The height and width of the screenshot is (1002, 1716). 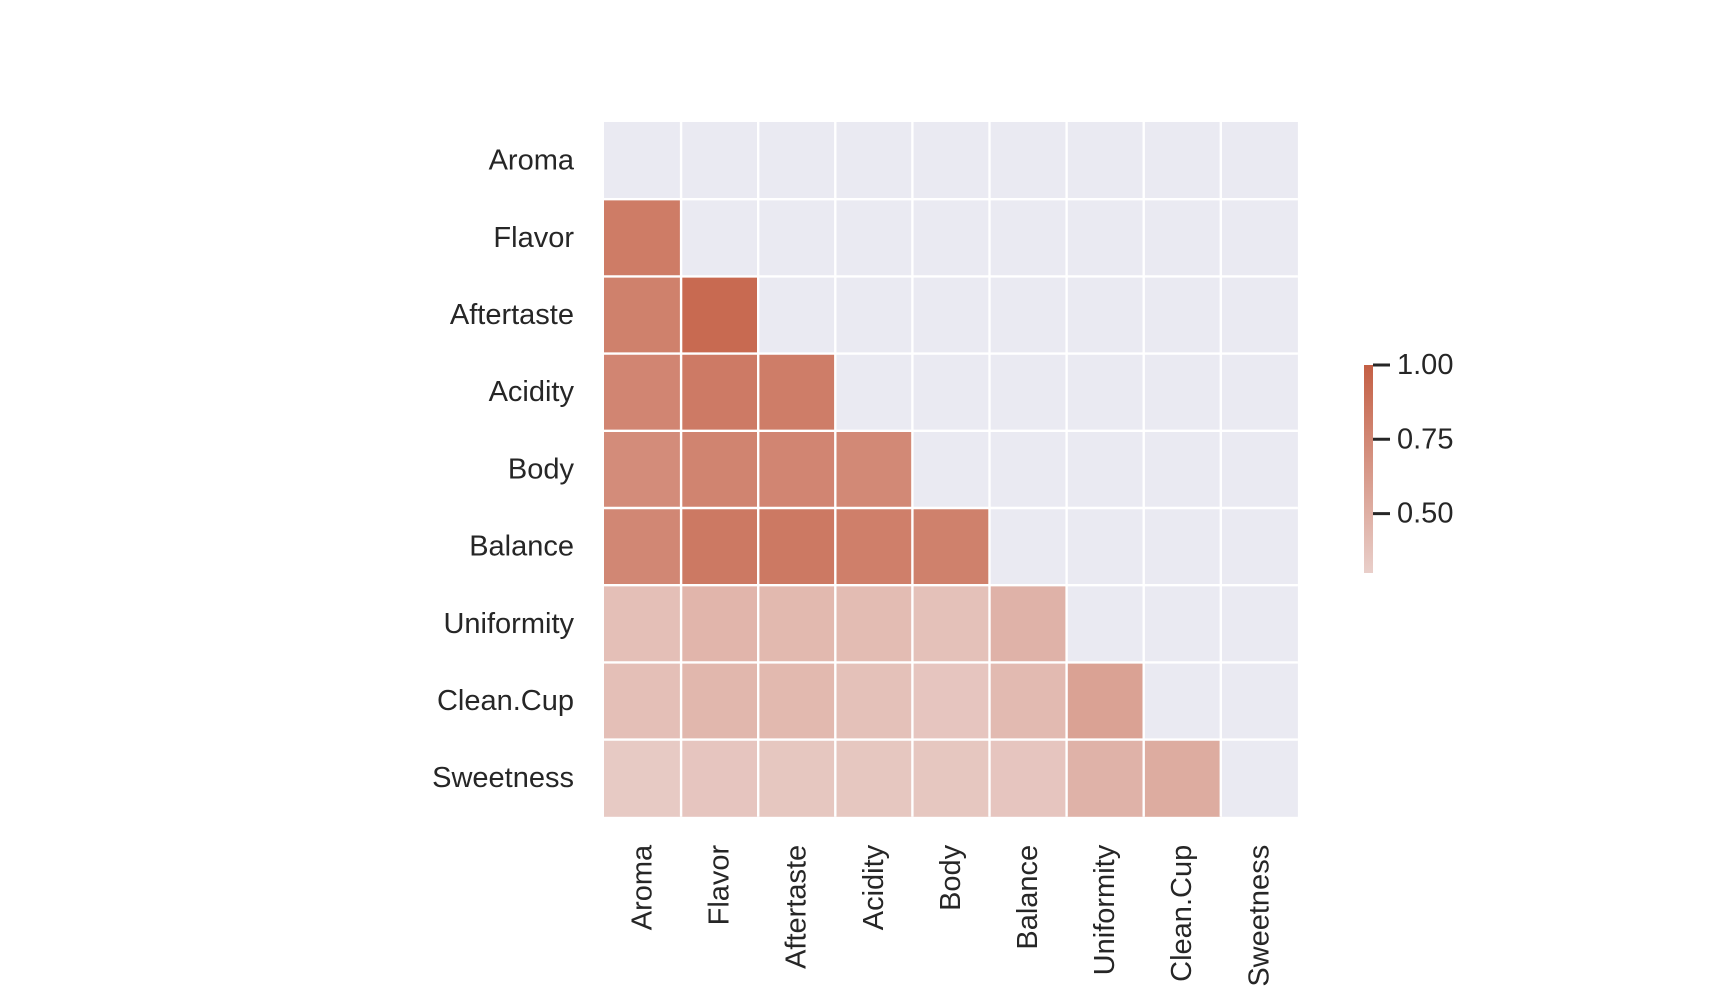 I want to click on heatmap-cell-balance-body, so click(x=951, y=547).